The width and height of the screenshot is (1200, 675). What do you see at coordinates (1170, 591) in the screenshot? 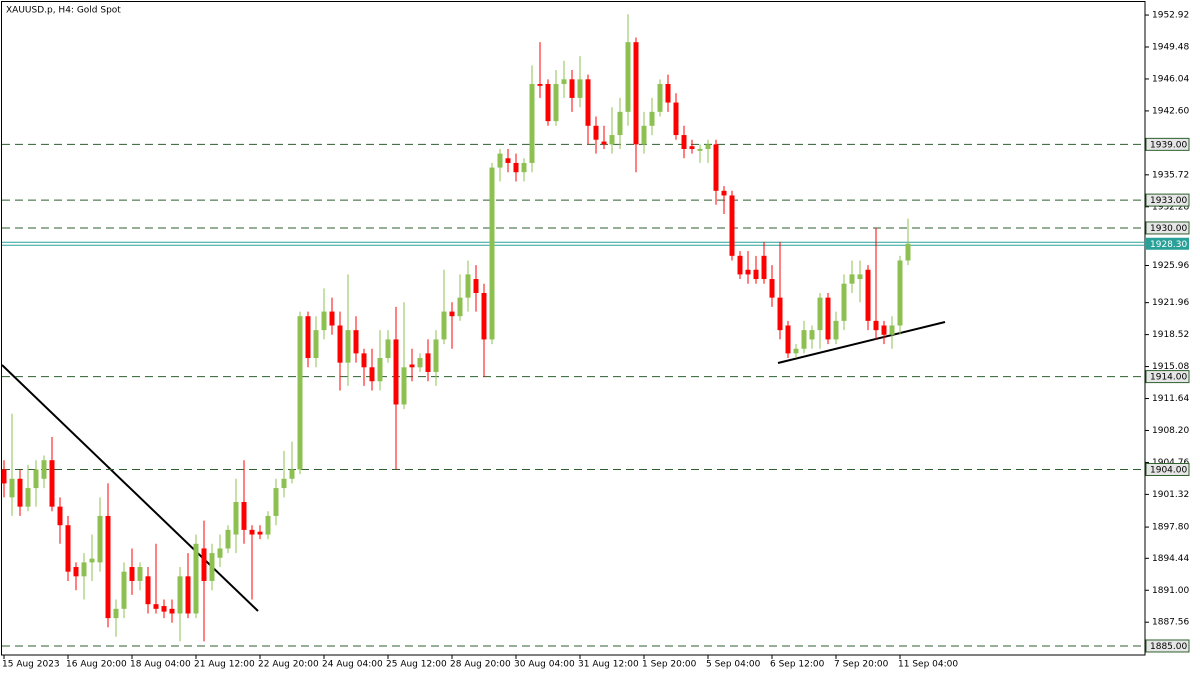
I see `y-tick-label: 1891.00` at bounding box center [1170, 591].